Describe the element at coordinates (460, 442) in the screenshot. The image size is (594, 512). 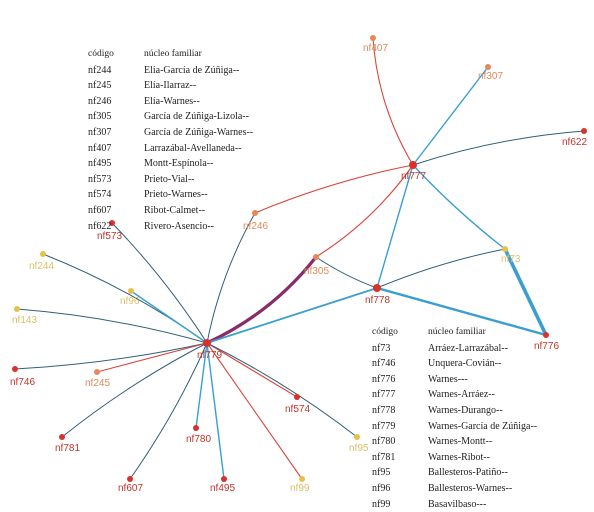
I see `legend-family: Warnes-Montt--` at that location.